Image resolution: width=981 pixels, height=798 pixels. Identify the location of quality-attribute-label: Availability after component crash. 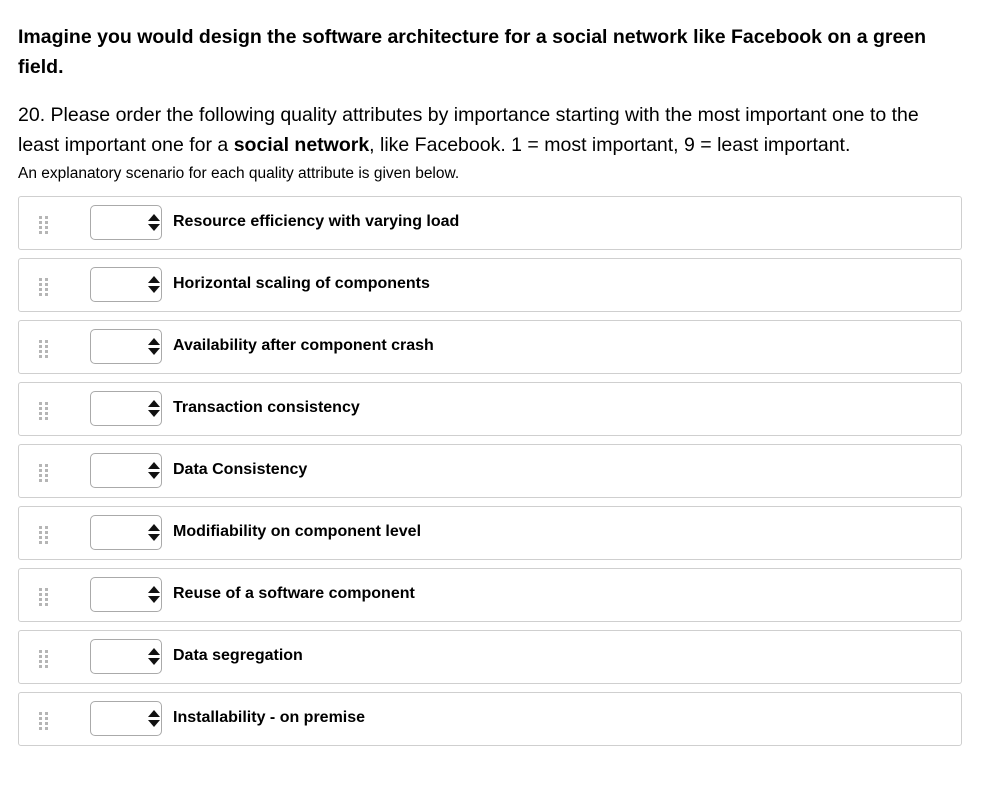
(303, 345).